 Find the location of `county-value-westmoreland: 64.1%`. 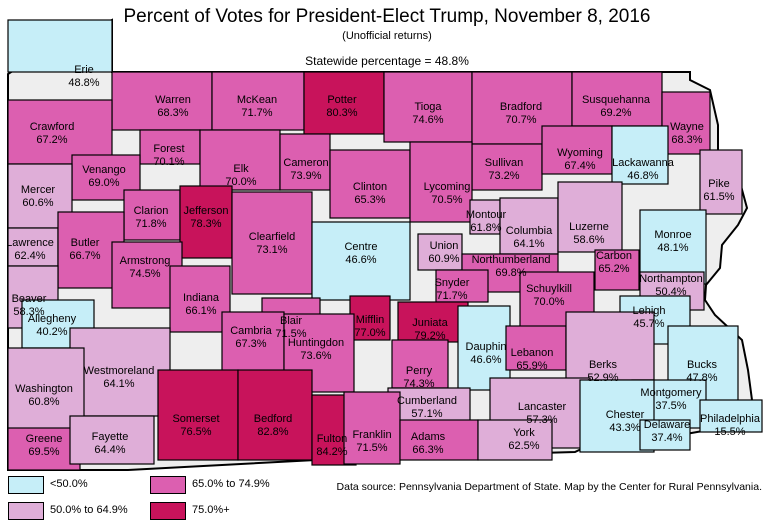

county-value-westmoreland: 64.1% is located at coordinates (118, 384).